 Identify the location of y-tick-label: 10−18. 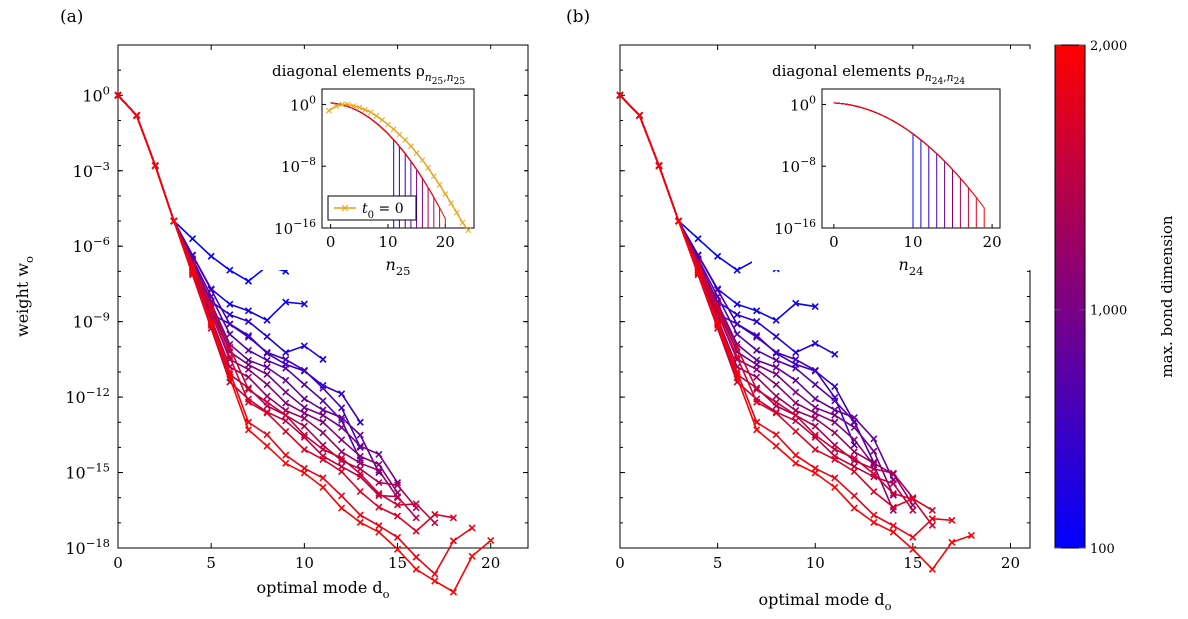
(87, 547).